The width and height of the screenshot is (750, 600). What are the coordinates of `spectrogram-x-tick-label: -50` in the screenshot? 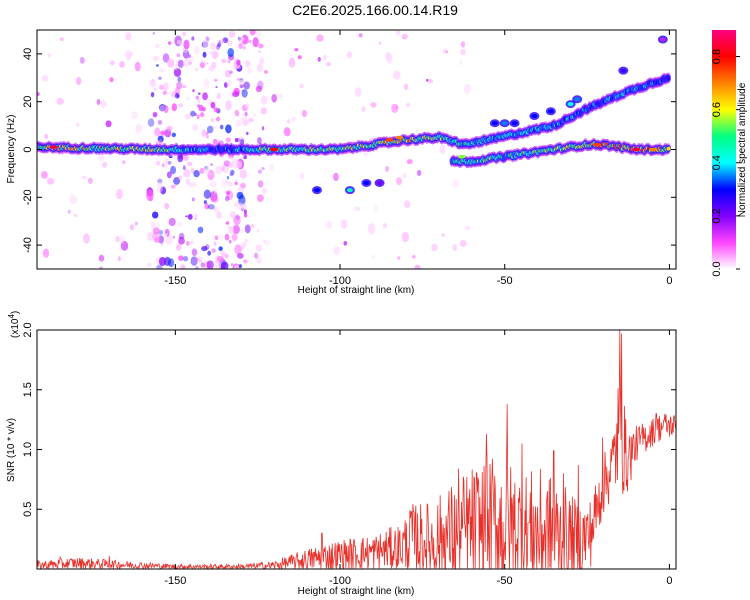 It's located at (505, 281).